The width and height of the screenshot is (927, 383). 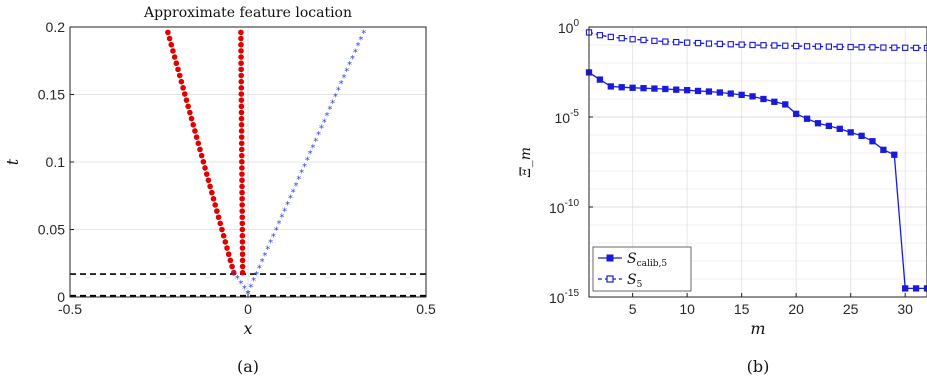 What do you see at coordinates (61, 297) in the screenshot?
I see `panel-a-y-tick-label: 0` at bounding box center [61, 297].